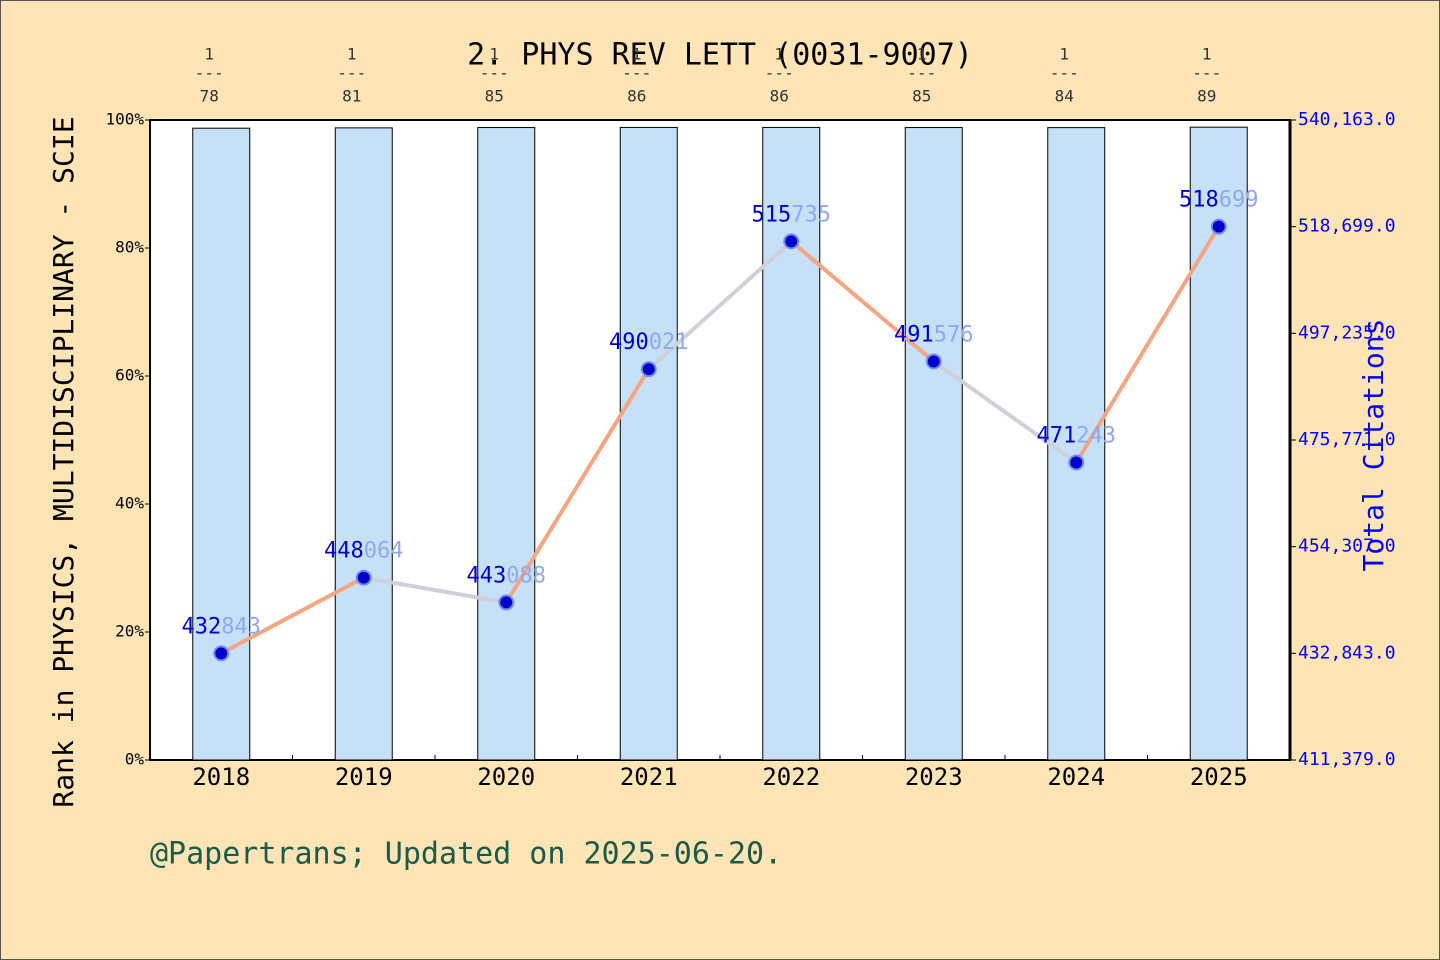  I want to click on y2-tick-label: 518,699.0, so click(1347, 226).